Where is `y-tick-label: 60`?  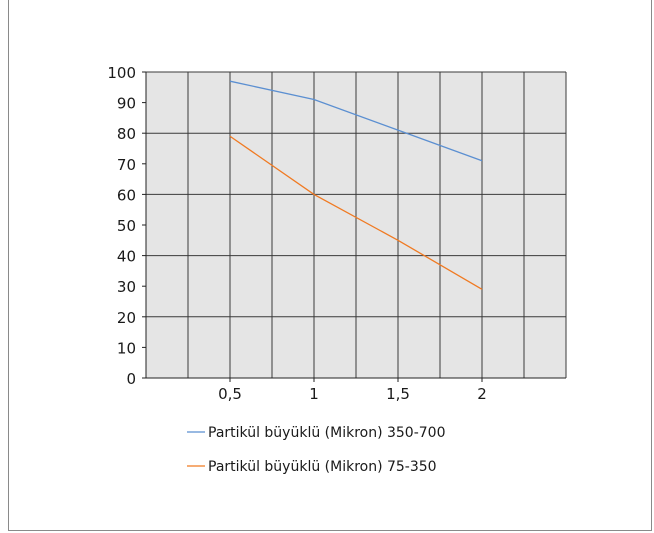
y-tick-label: 60 is located at coordinates (126, 195).